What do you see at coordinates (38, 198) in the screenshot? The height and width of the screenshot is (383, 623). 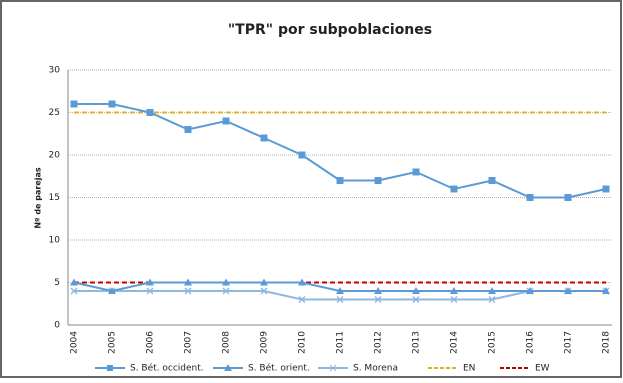 I see `y-axis-title: Nº de parejas` at bounding box center [38, 198].